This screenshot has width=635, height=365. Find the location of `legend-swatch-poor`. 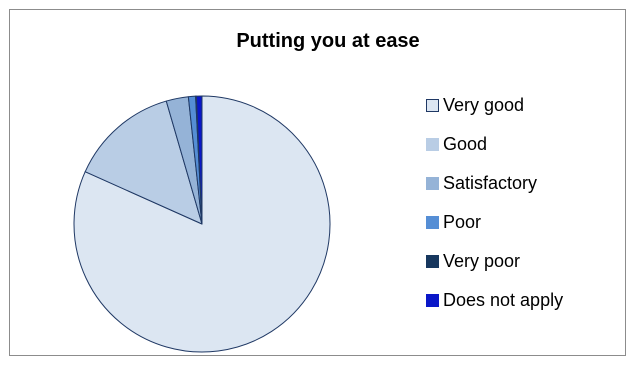

legend-swatch-poor is located at coordinates (432, 222).